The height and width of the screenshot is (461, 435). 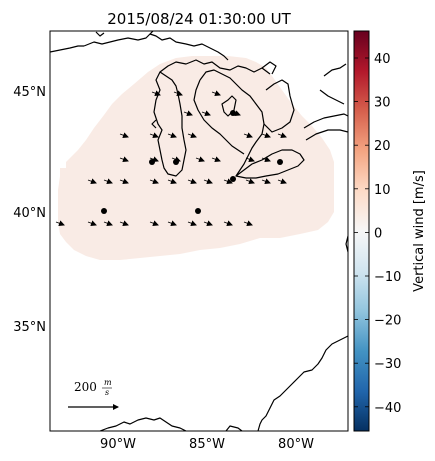 What do you see at coordinates (192, 162) in the screenshot?
I see `station-markers` at bounding box center [192, 162].